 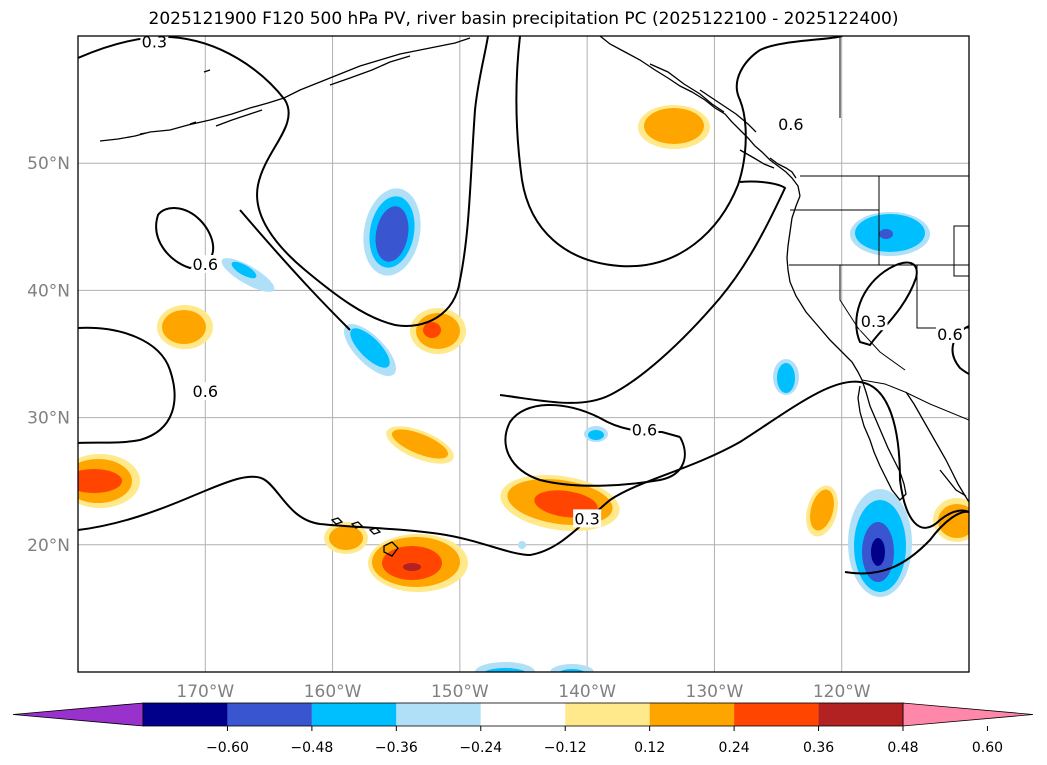 I want to click on pv-contour-0.6-west-loop, so click(x=185, y=238).